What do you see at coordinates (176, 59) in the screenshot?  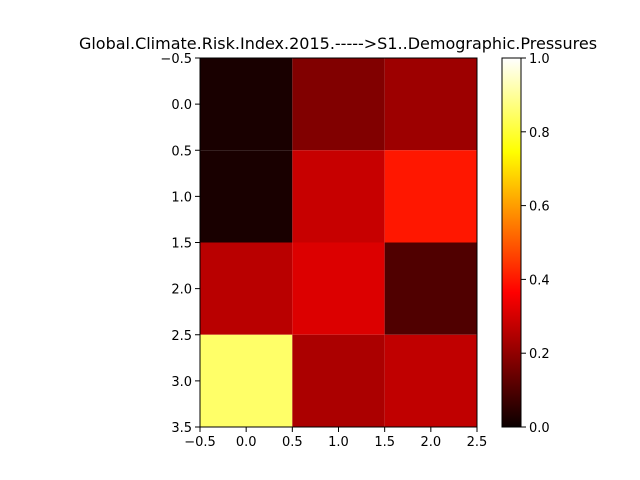 I see `y-tick-label: −0.5` at bounding box center [176, 59].